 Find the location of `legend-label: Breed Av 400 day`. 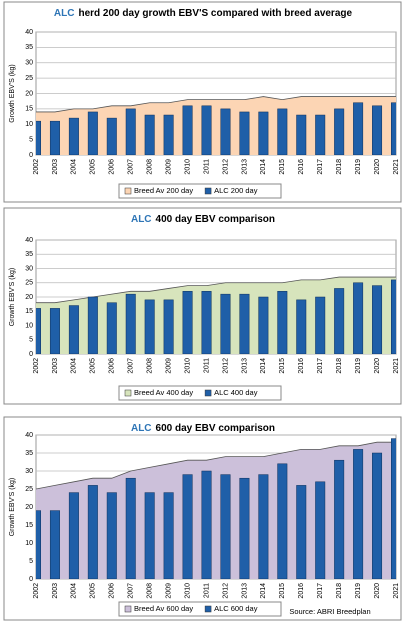

legend-label: Breed Av 400 day is located at coordinates (163, 392).